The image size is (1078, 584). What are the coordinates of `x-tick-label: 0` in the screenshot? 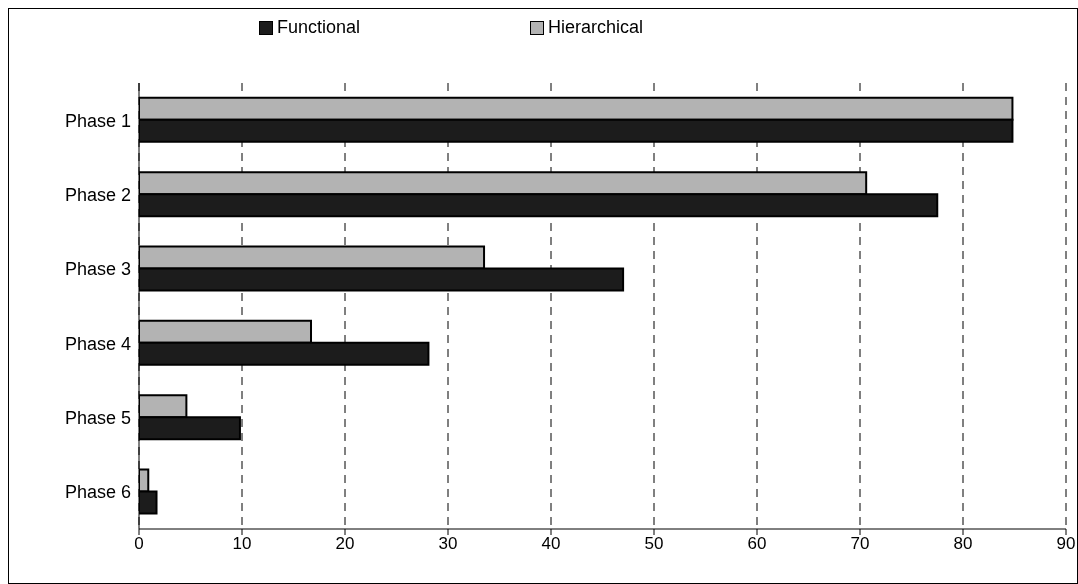 It's located at (139, 544).